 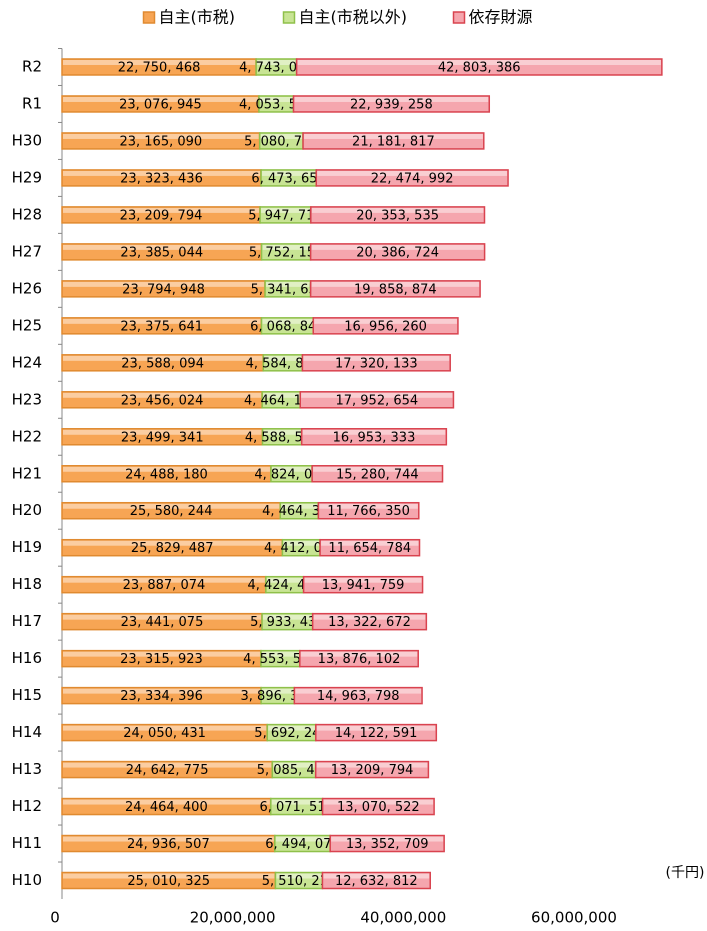 I want to click on data-label: 19, 858, 874, so click(x=395, y=289).